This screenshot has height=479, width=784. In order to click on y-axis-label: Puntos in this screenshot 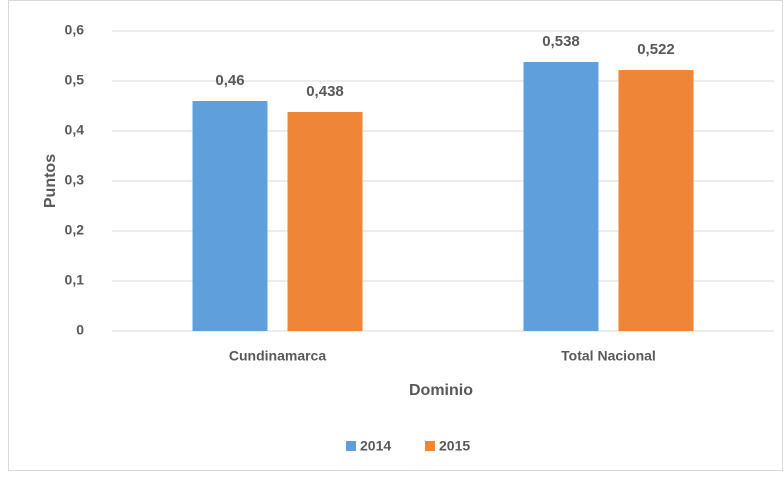, I will do `click(50, 181)`.